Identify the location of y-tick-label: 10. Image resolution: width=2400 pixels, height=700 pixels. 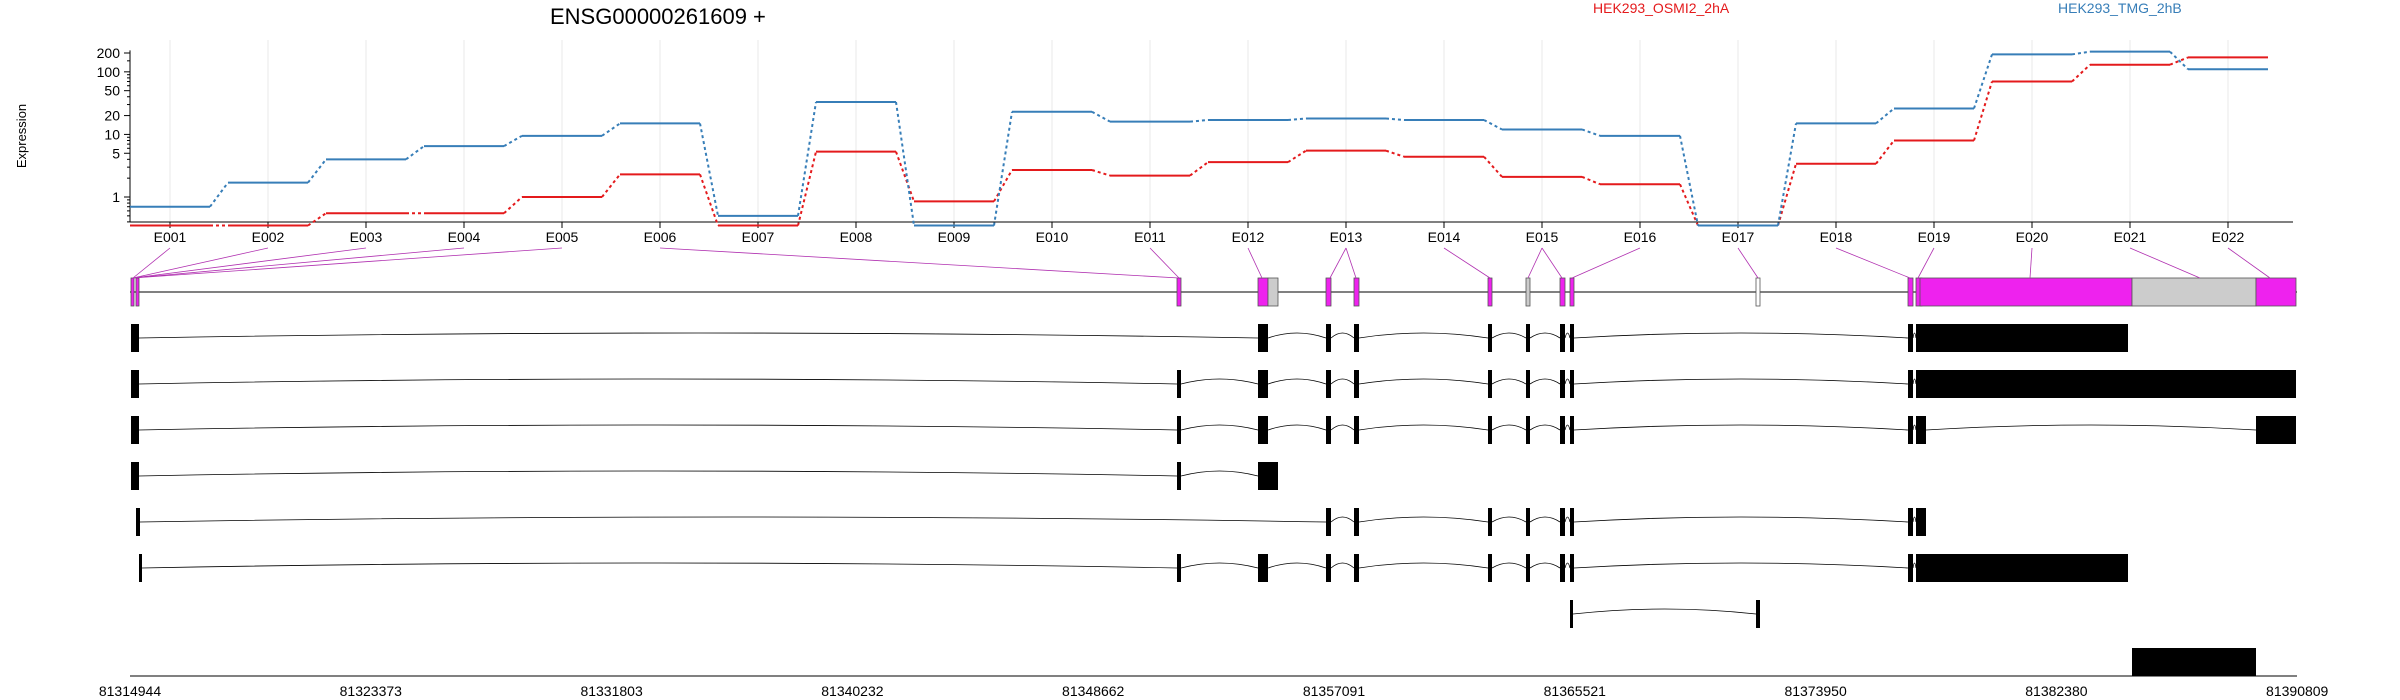
(112, 134).